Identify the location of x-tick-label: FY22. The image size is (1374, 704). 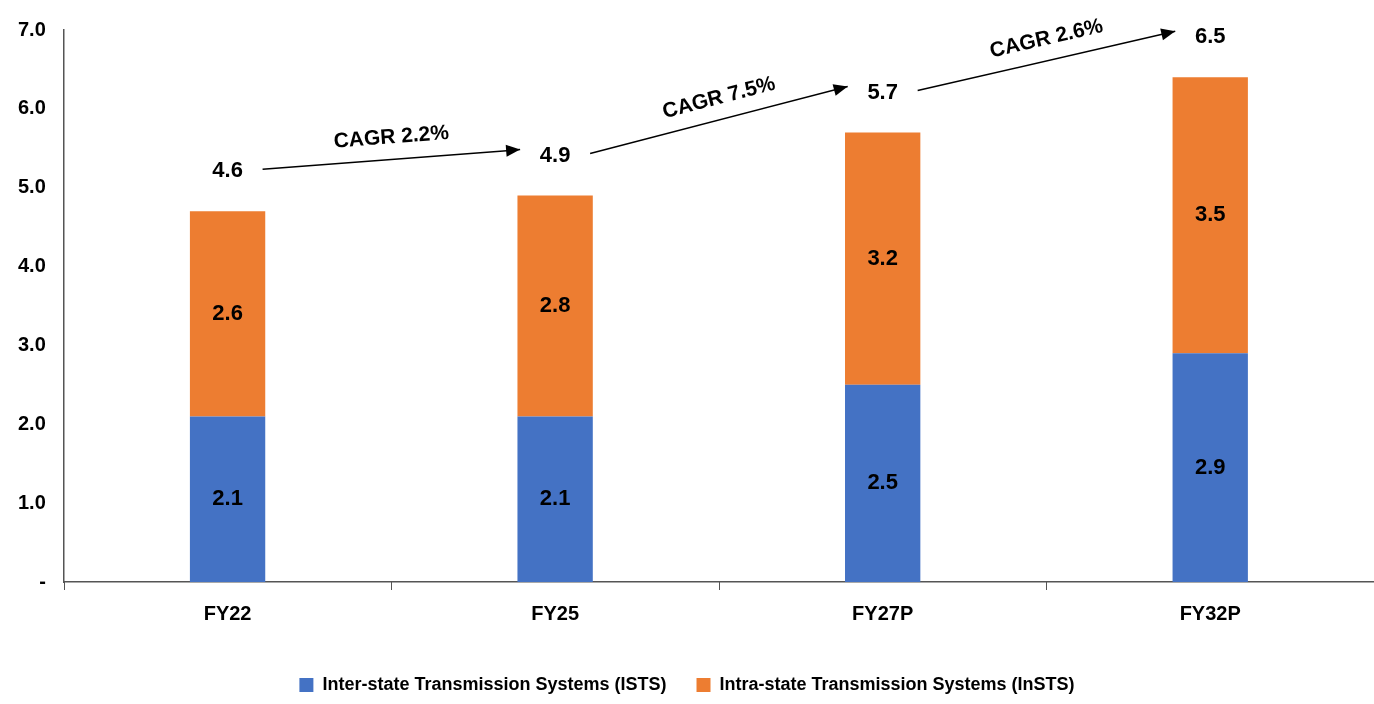
(227, 612).